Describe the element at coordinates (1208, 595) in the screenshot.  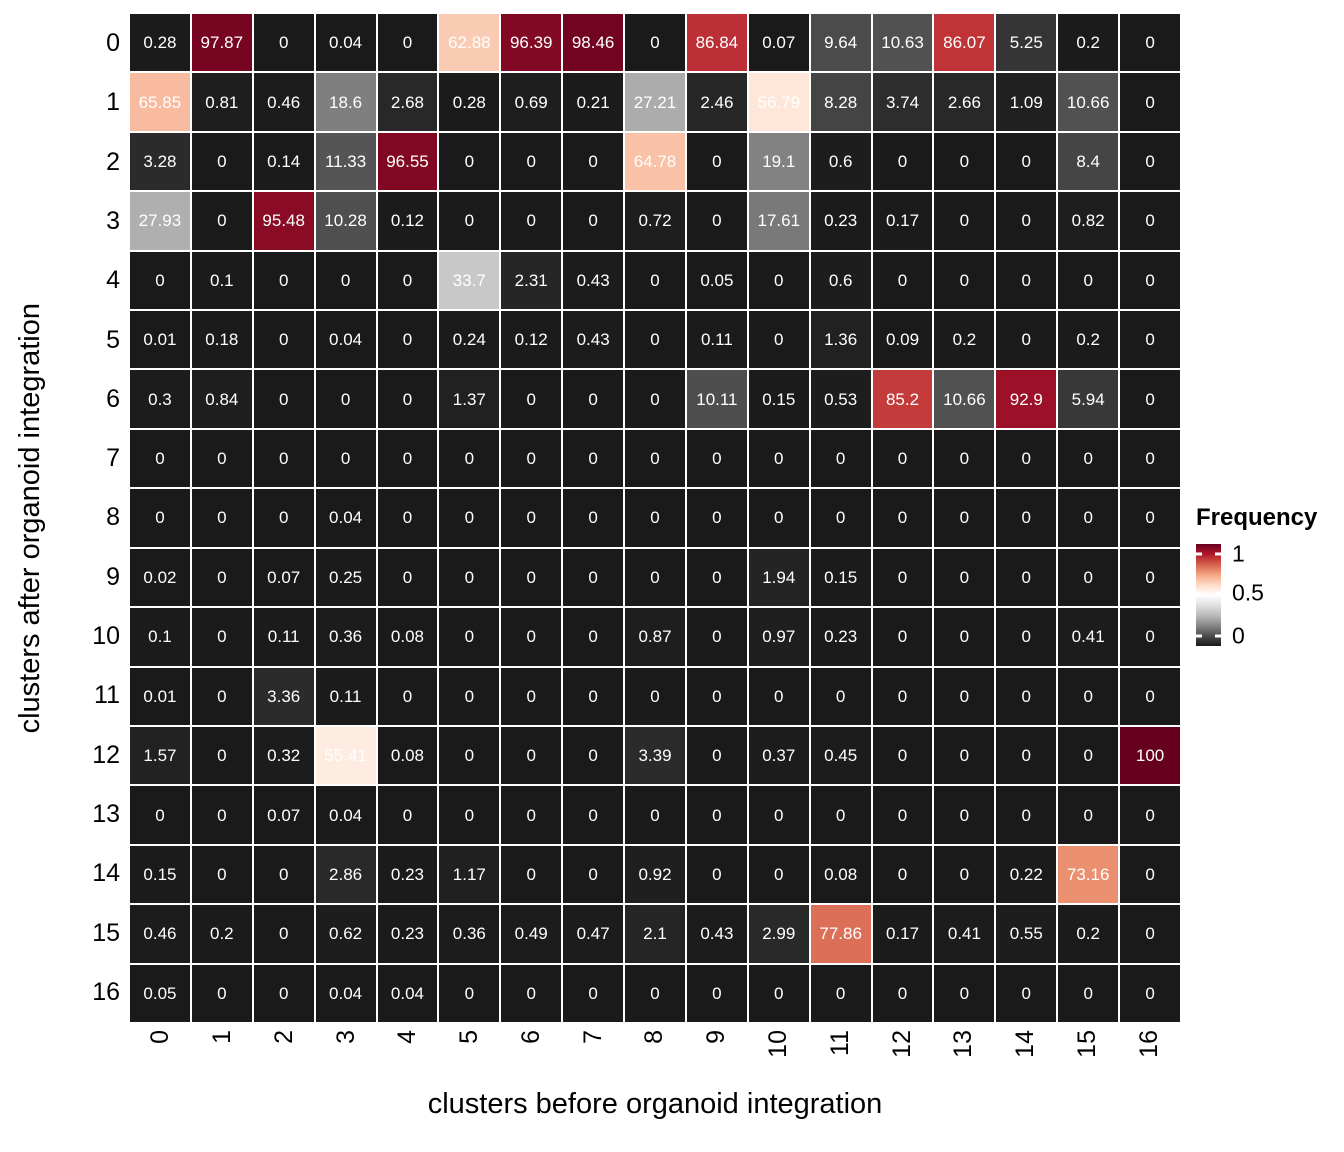
I see `legend-gradient-bar` at that location.